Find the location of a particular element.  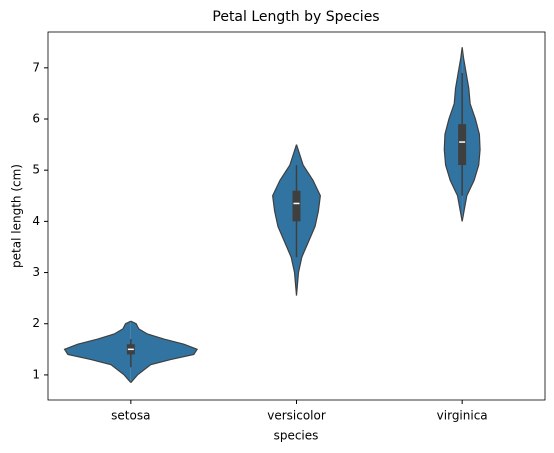

x-tick-label: setosa is located at coordinates (130, 416).